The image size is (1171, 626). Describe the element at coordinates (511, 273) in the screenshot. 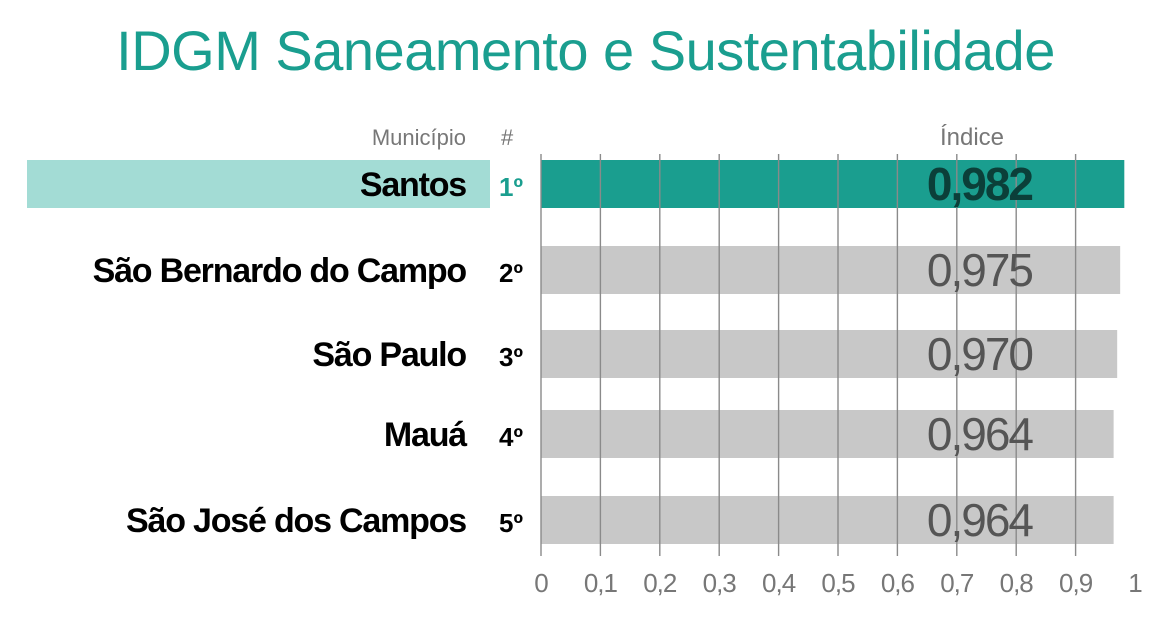

I see `rank-label: 2º` at that location.